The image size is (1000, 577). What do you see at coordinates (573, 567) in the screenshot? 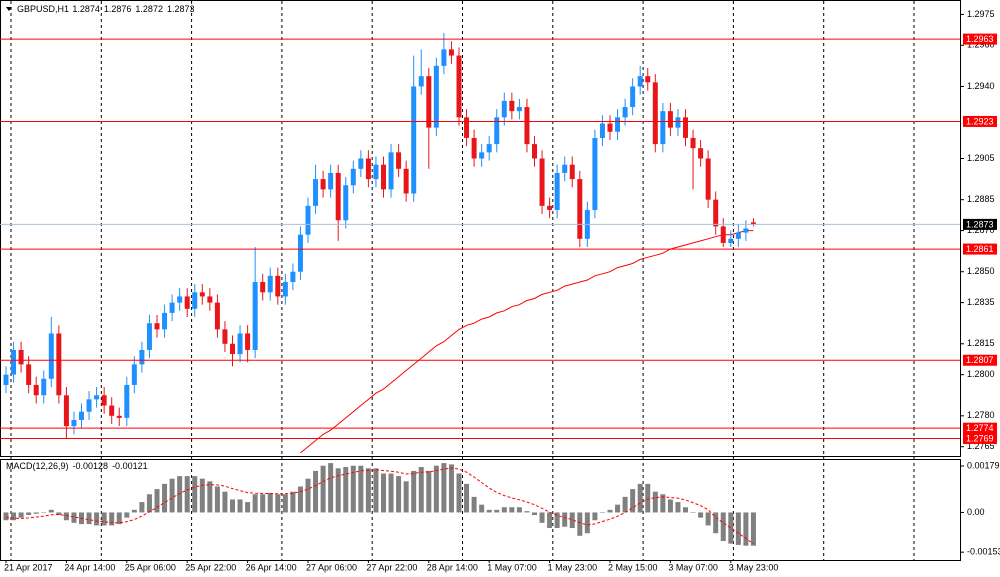
I see `x-tick-label: 1 May 23:00` at bounding box center [573, 567].